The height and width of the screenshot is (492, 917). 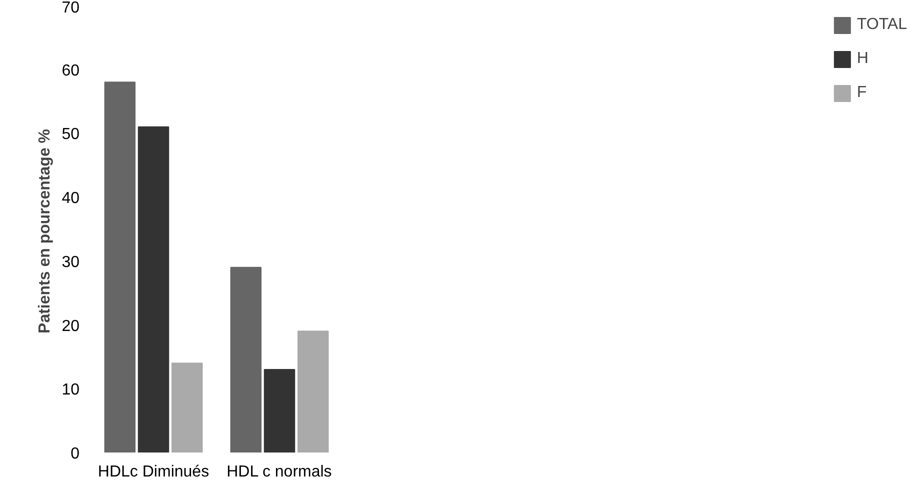 I want to click on y-tick-label: 30, so click(x=71, y=262).